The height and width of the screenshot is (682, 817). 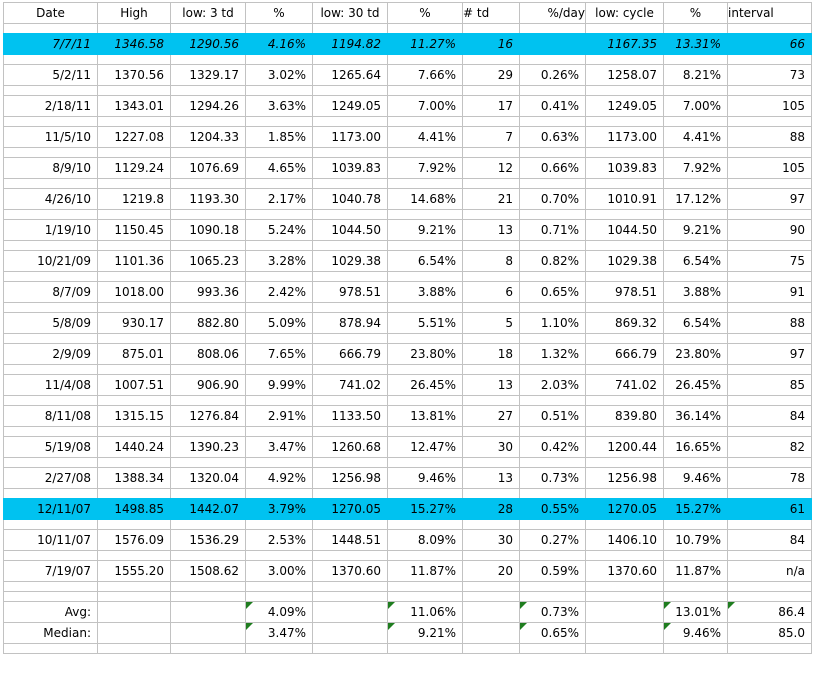 What do you see at coordinates (624, 447) in the screenshot?
I see `cell: 1200.44` at bounding box center [624, 447].